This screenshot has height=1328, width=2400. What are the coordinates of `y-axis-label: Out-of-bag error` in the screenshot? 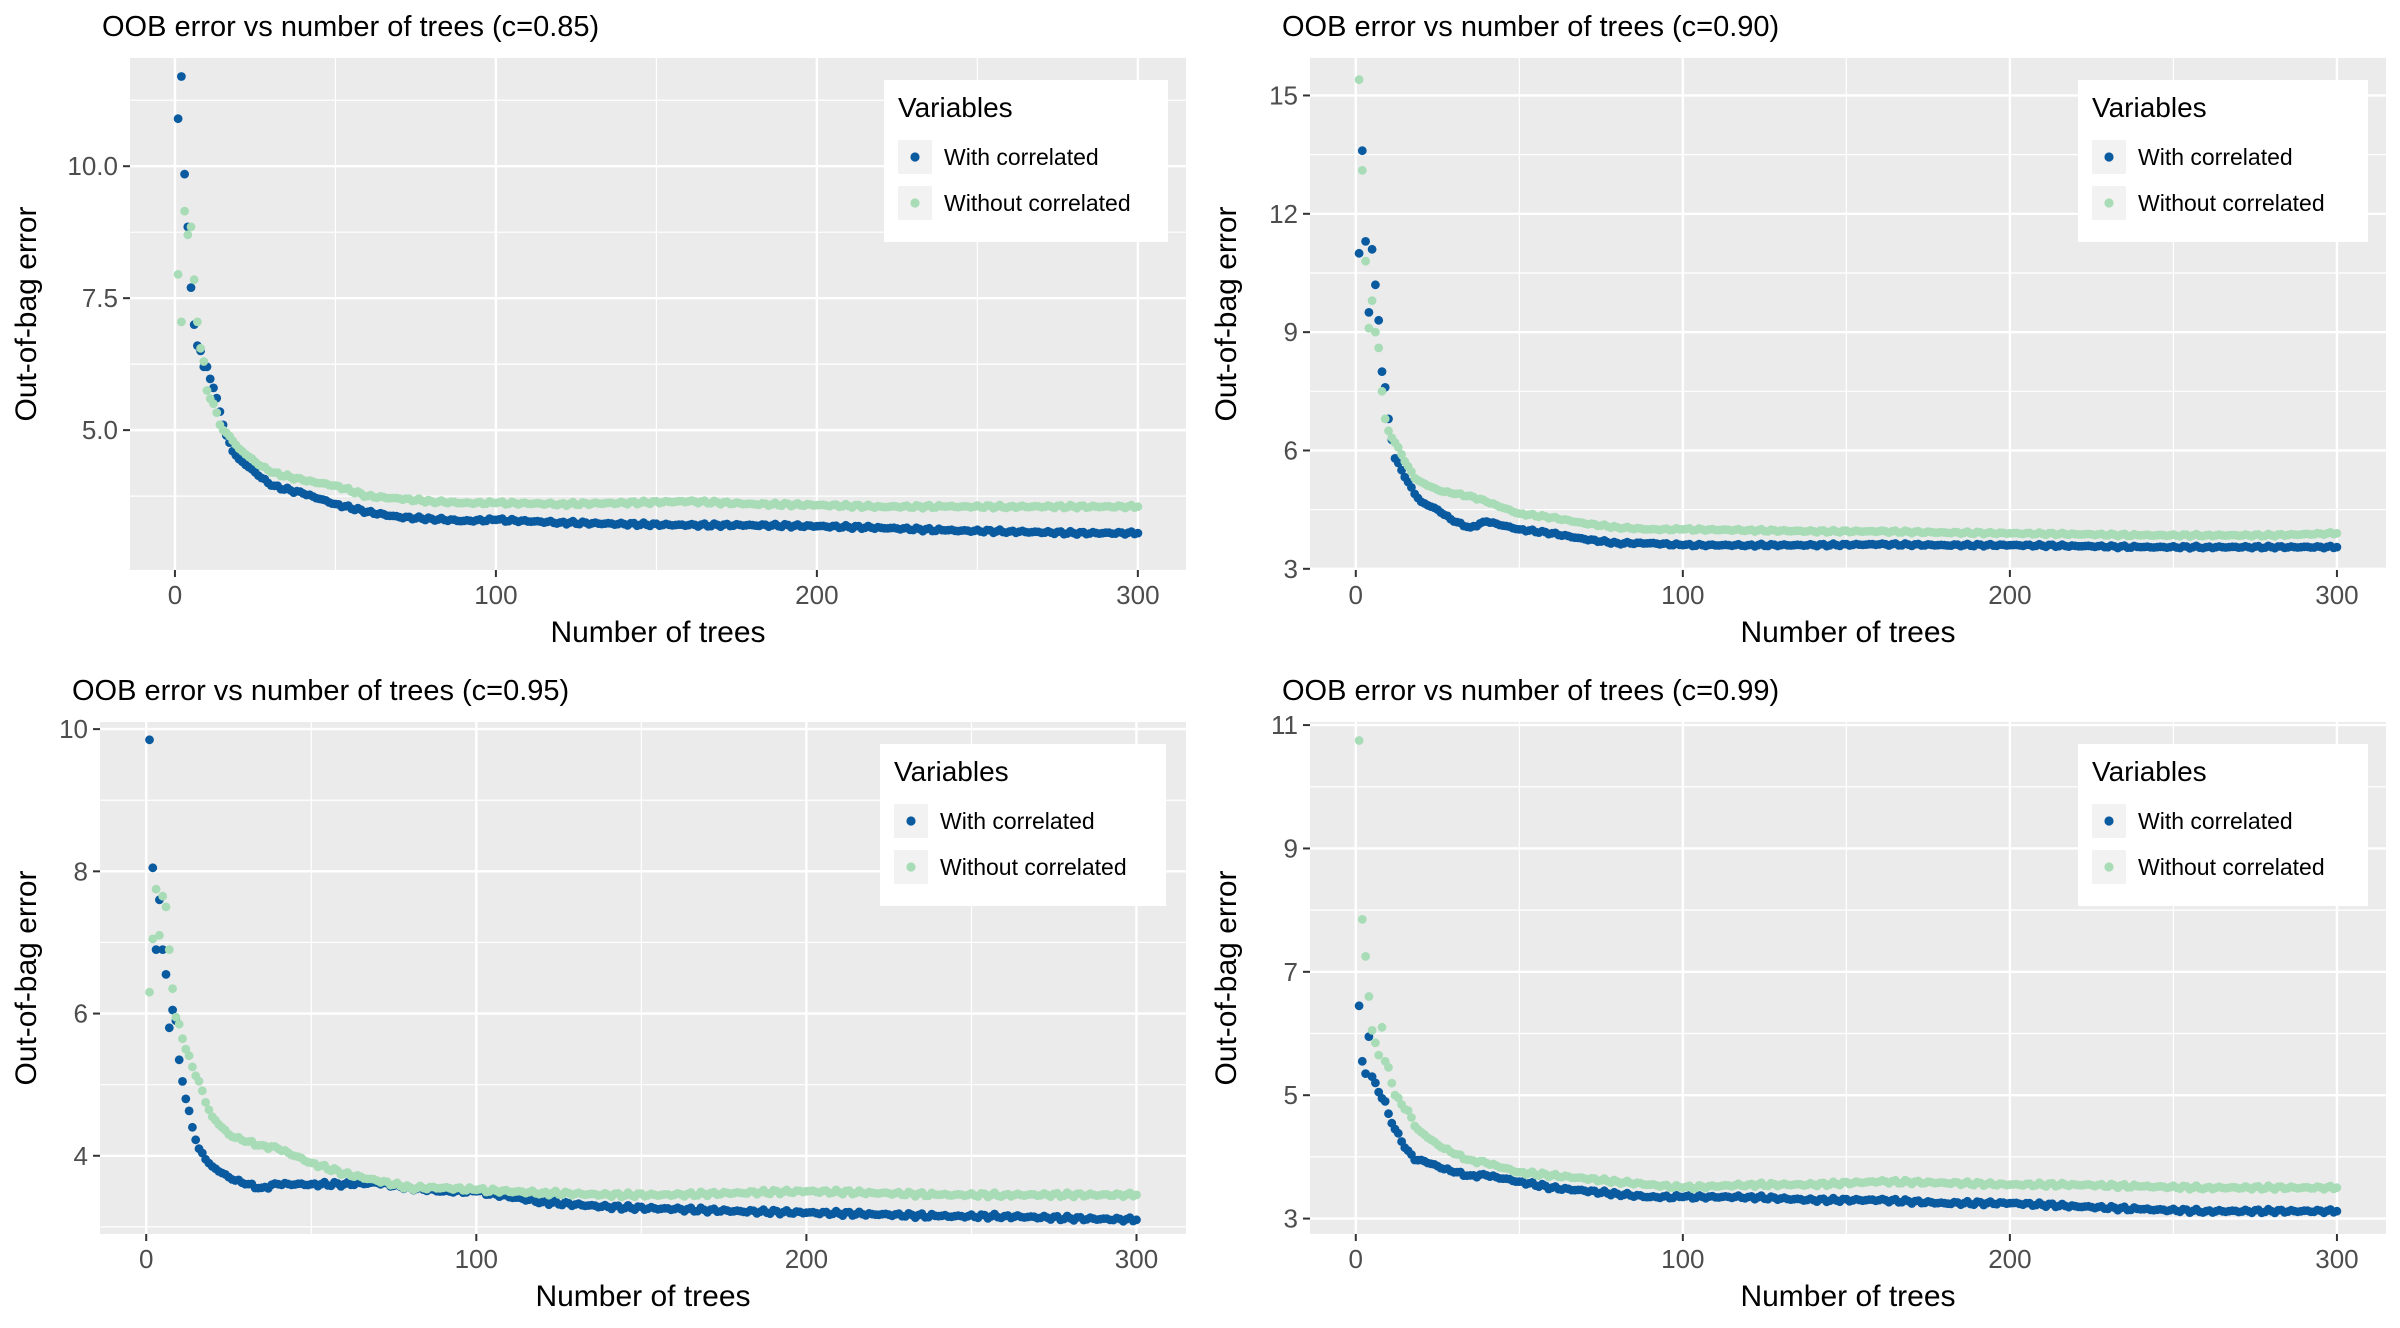 It's located at (26, 313).